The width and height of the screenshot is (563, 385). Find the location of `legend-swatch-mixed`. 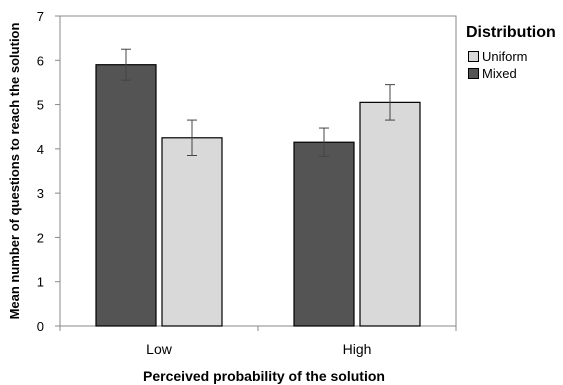

legend-swatch-mixed is located at coordinates (473, 73).